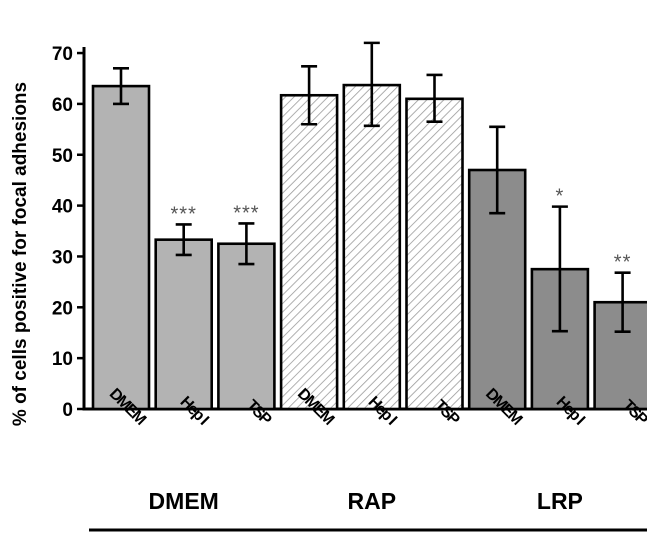 The height and width of the screenshot is (533, 647). What do you see at coordinates (67, 410) in the screenshot?
I see `y-tick-label: 0` at bounding box center [67, 410].